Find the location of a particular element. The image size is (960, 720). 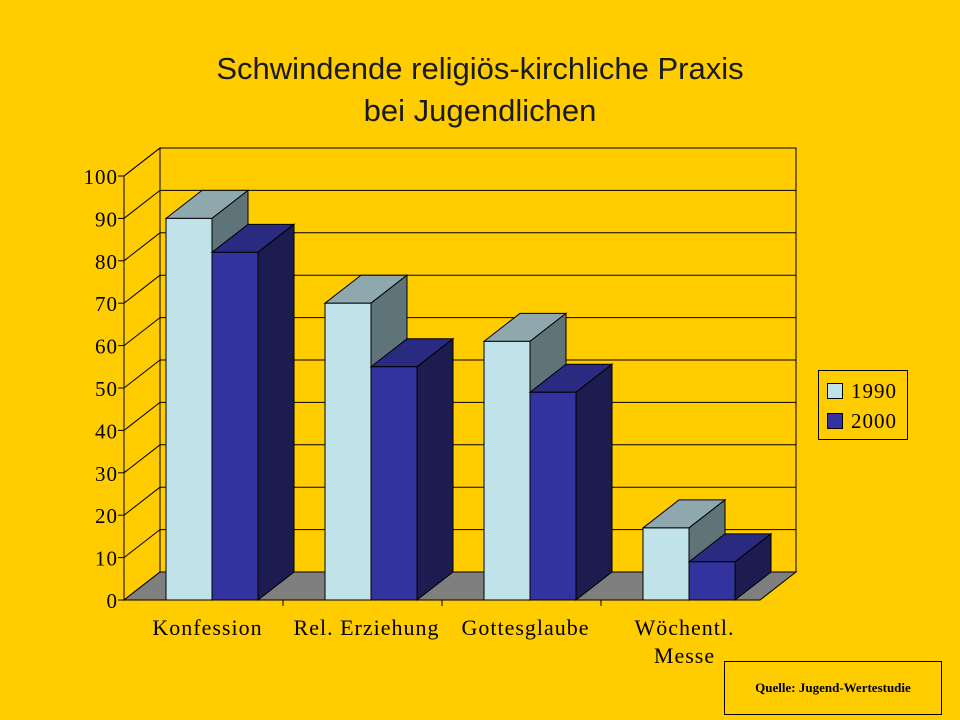

x-category-label: Rel. Erziehung is located at coordinates (367, 627).